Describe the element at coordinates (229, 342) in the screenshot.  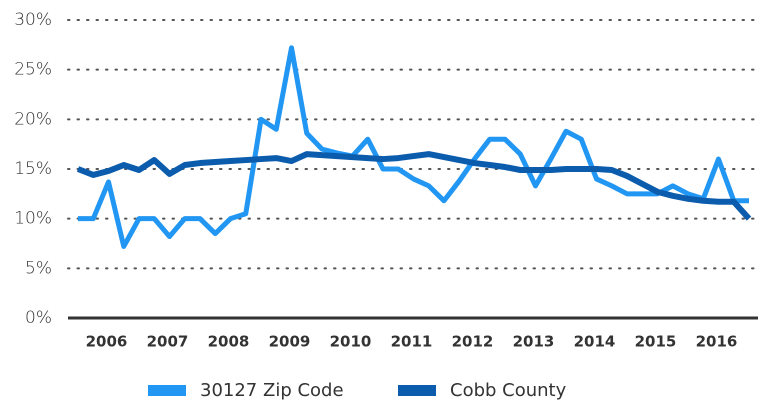
I see `x-tick-label: 2008` at that location.